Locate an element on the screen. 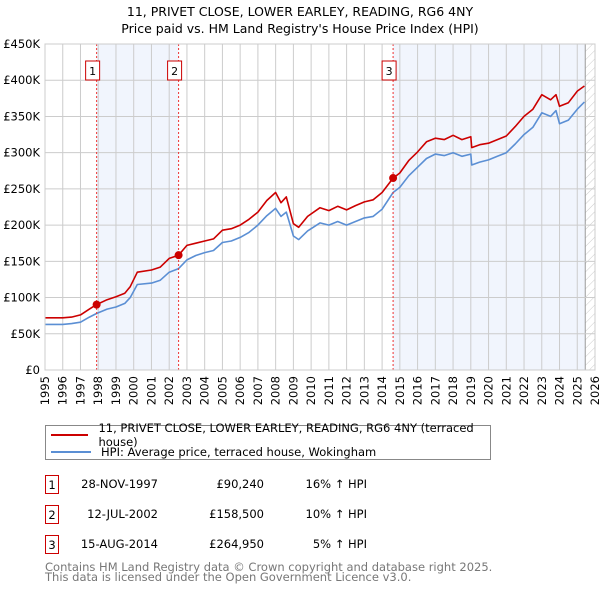  x-tick-label: 2026 is located at coordinates (594, 390).